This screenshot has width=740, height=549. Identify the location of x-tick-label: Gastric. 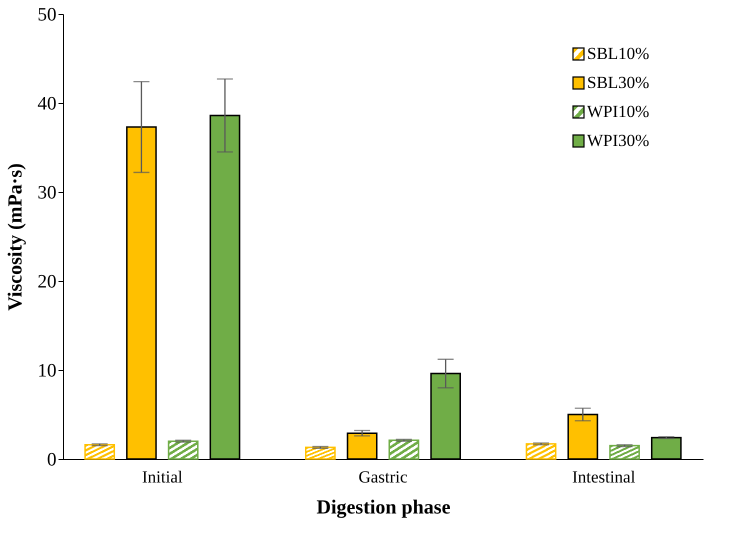
(383, 477).